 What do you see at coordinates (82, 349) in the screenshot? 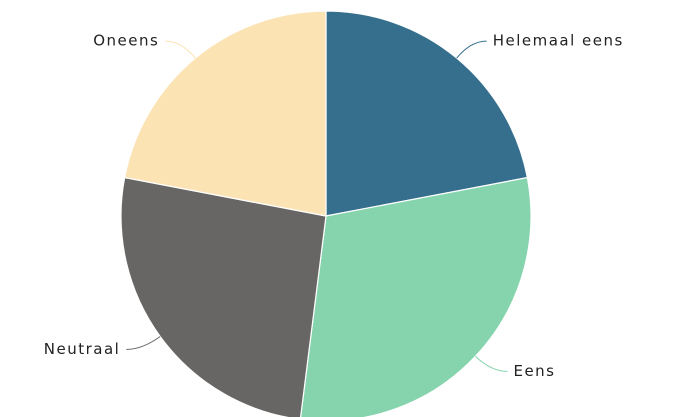
I see `slice-label: Neutraal` at bounding box center [82, 349].